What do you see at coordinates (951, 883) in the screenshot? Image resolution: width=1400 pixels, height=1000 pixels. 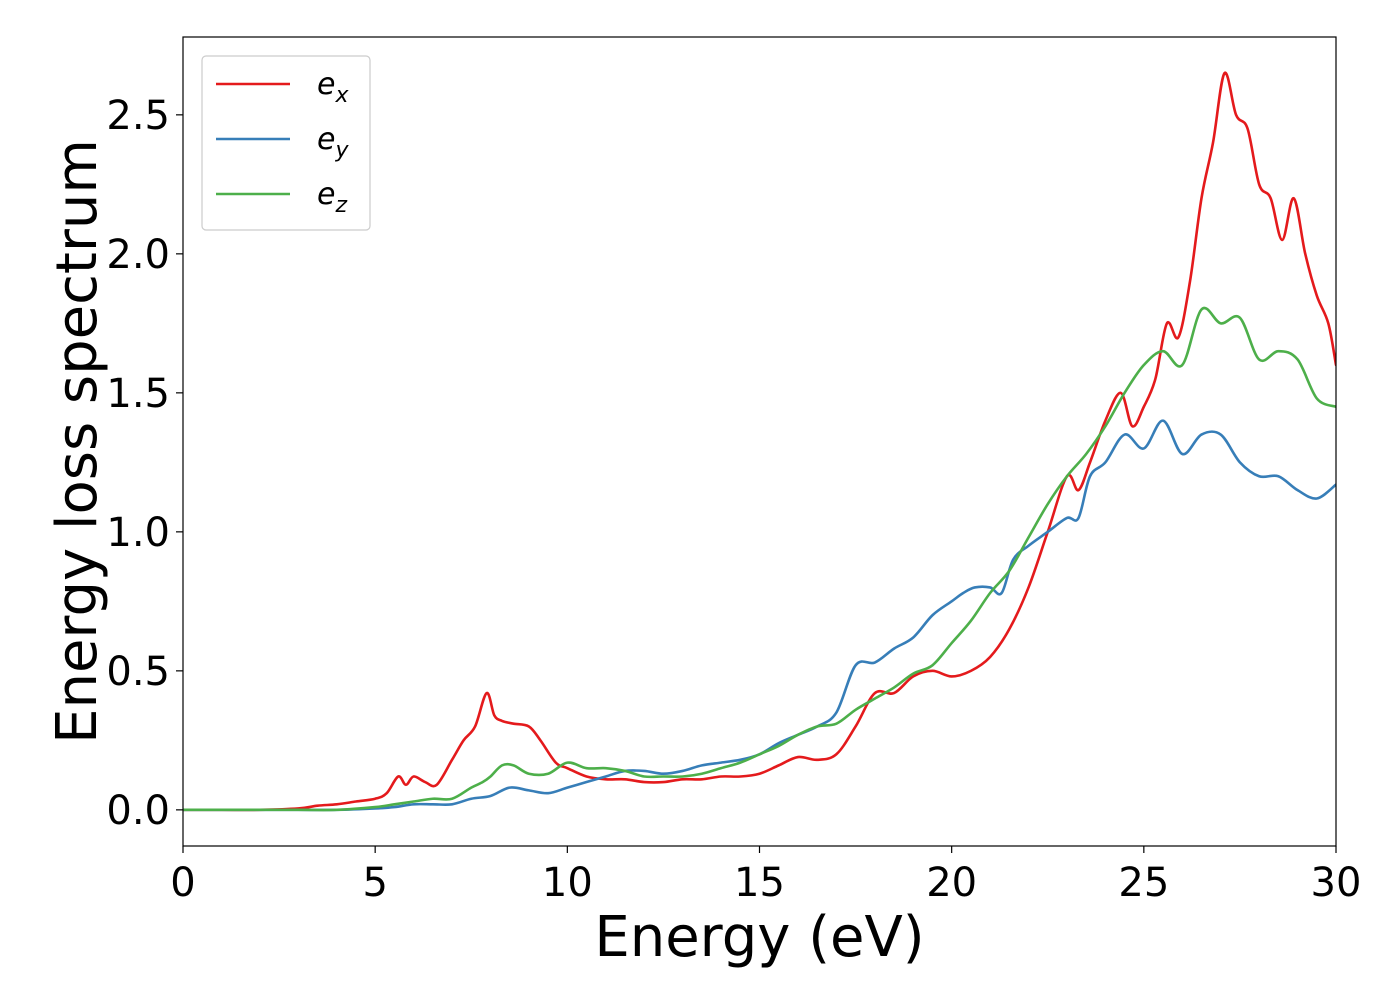 I see `x-tick-label: 20` at bounding box center [951, 883].